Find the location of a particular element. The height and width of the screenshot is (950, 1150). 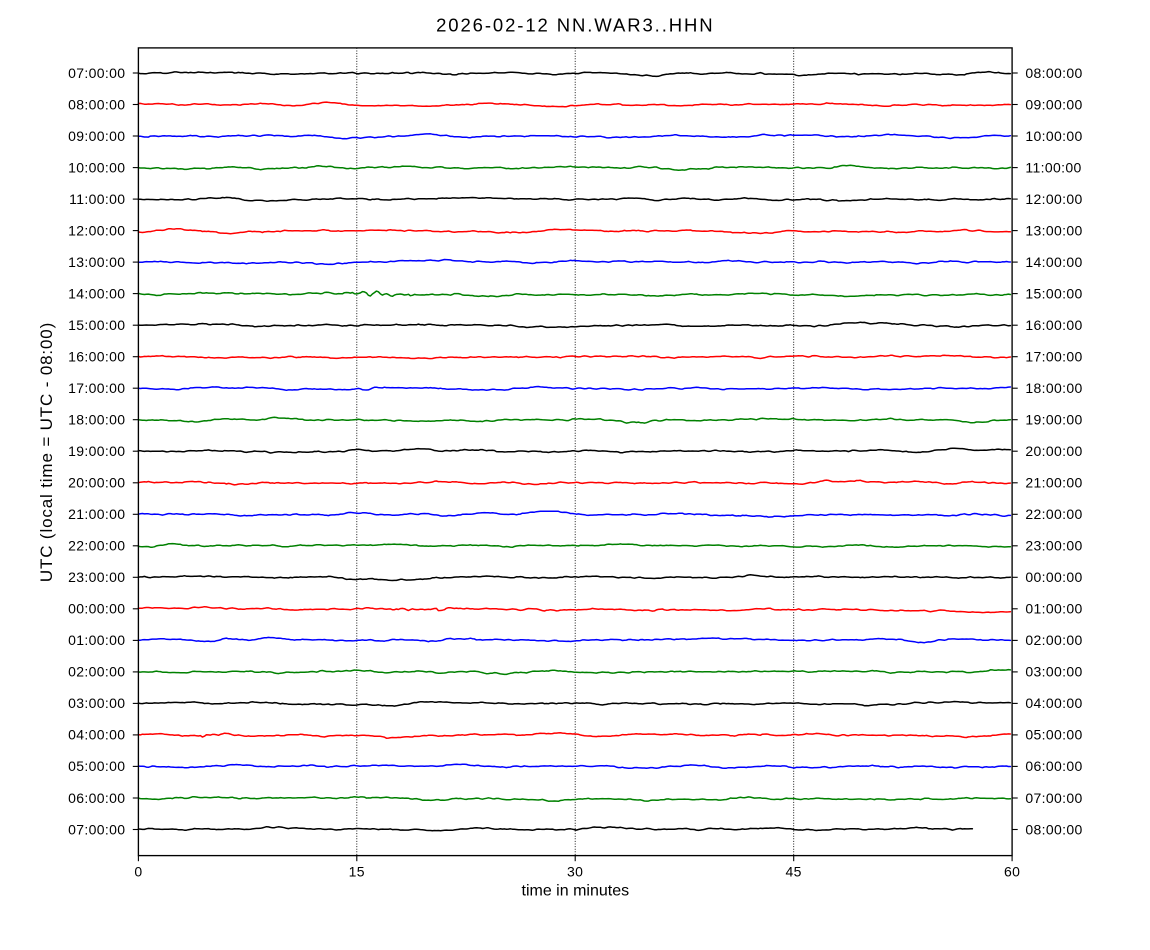

svg-text: 2026-02-12 NN.WAR3..HHN is located at coordinates (575, 25).